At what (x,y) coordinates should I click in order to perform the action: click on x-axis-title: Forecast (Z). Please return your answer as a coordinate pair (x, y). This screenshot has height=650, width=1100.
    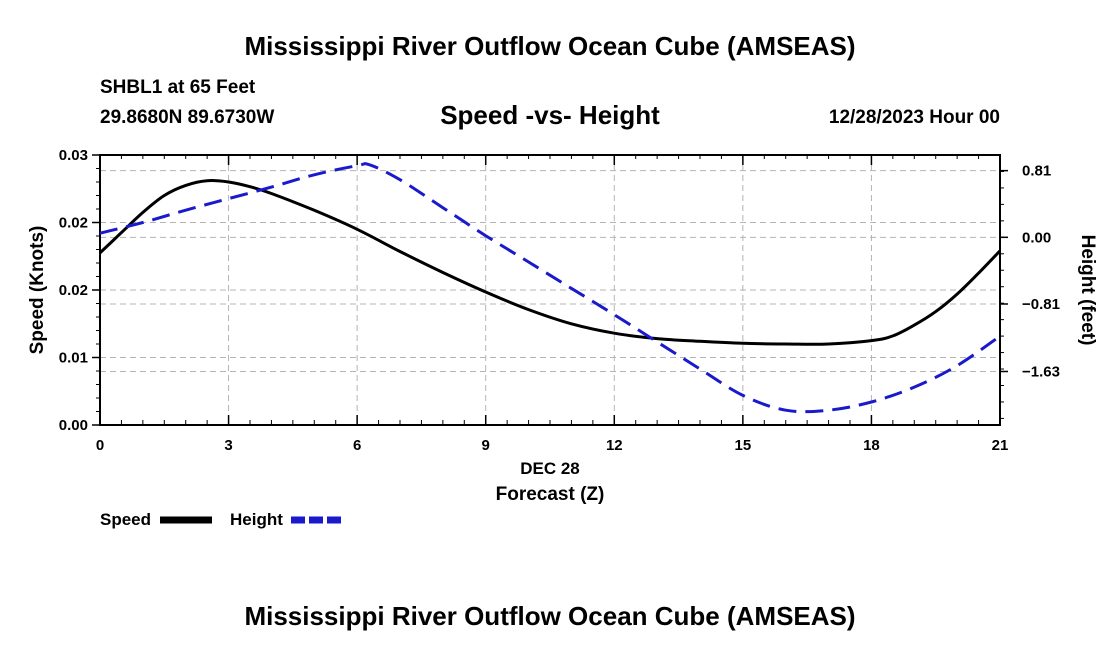
    Looking at the image, I should click on (550, 494).